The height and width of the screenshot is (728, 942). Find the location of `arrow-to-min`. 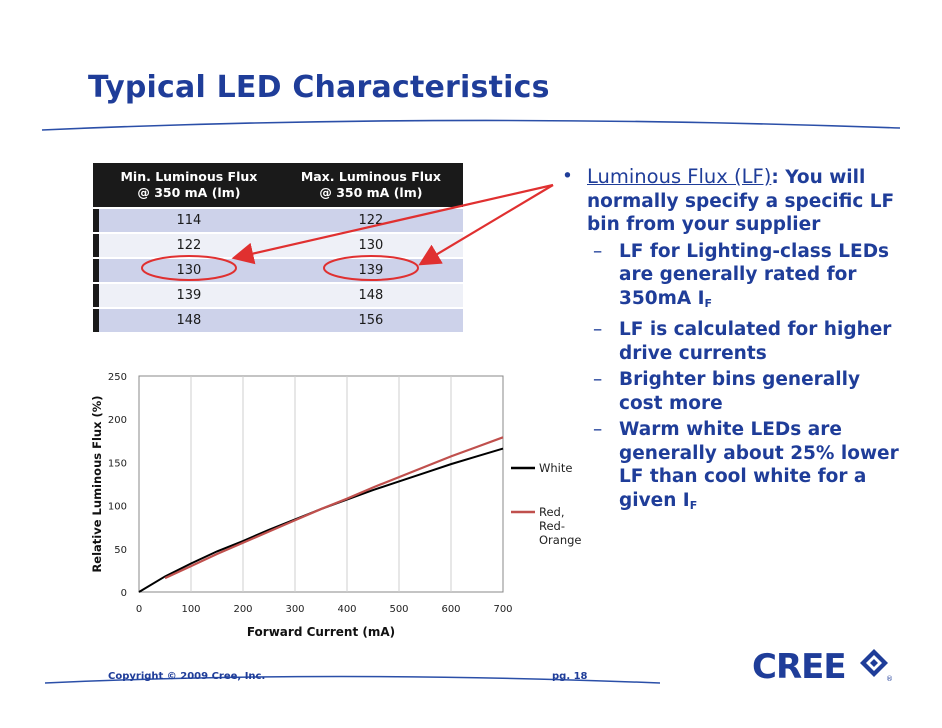

arrow-to-min is located at coordinates (392, 224).